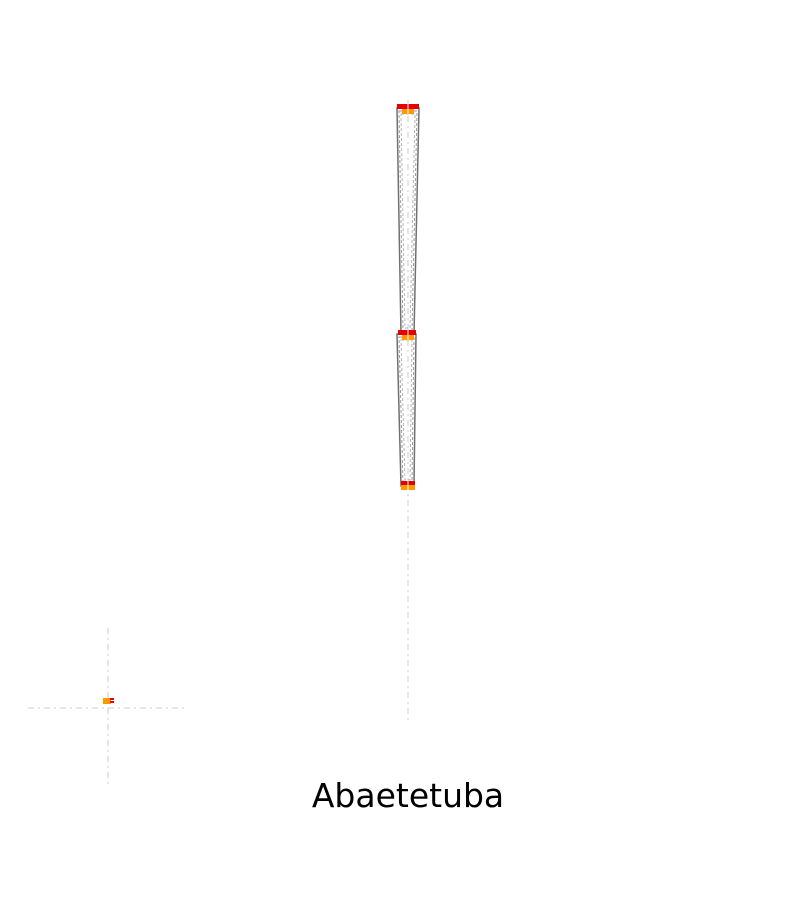 Image resolution: width=800 pixels, height=900 pixels. I want to click on marker-bottom, so click(408, 485).